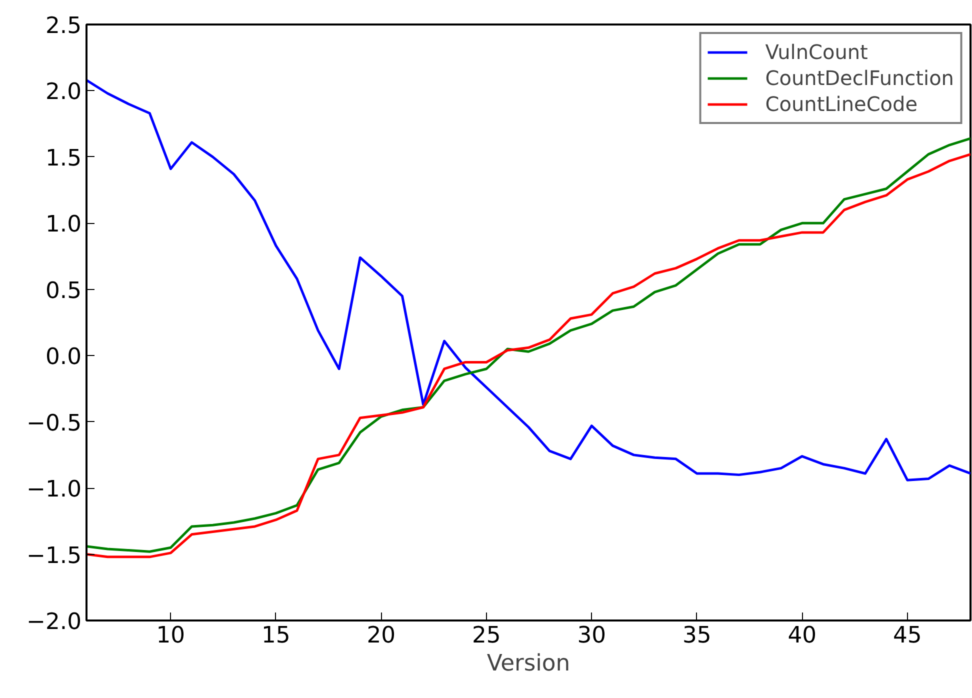  What do you see at coordinates (697, 635) in the screenshot?
I see `x-tick-label: 35` at bounding box center [697, 635].